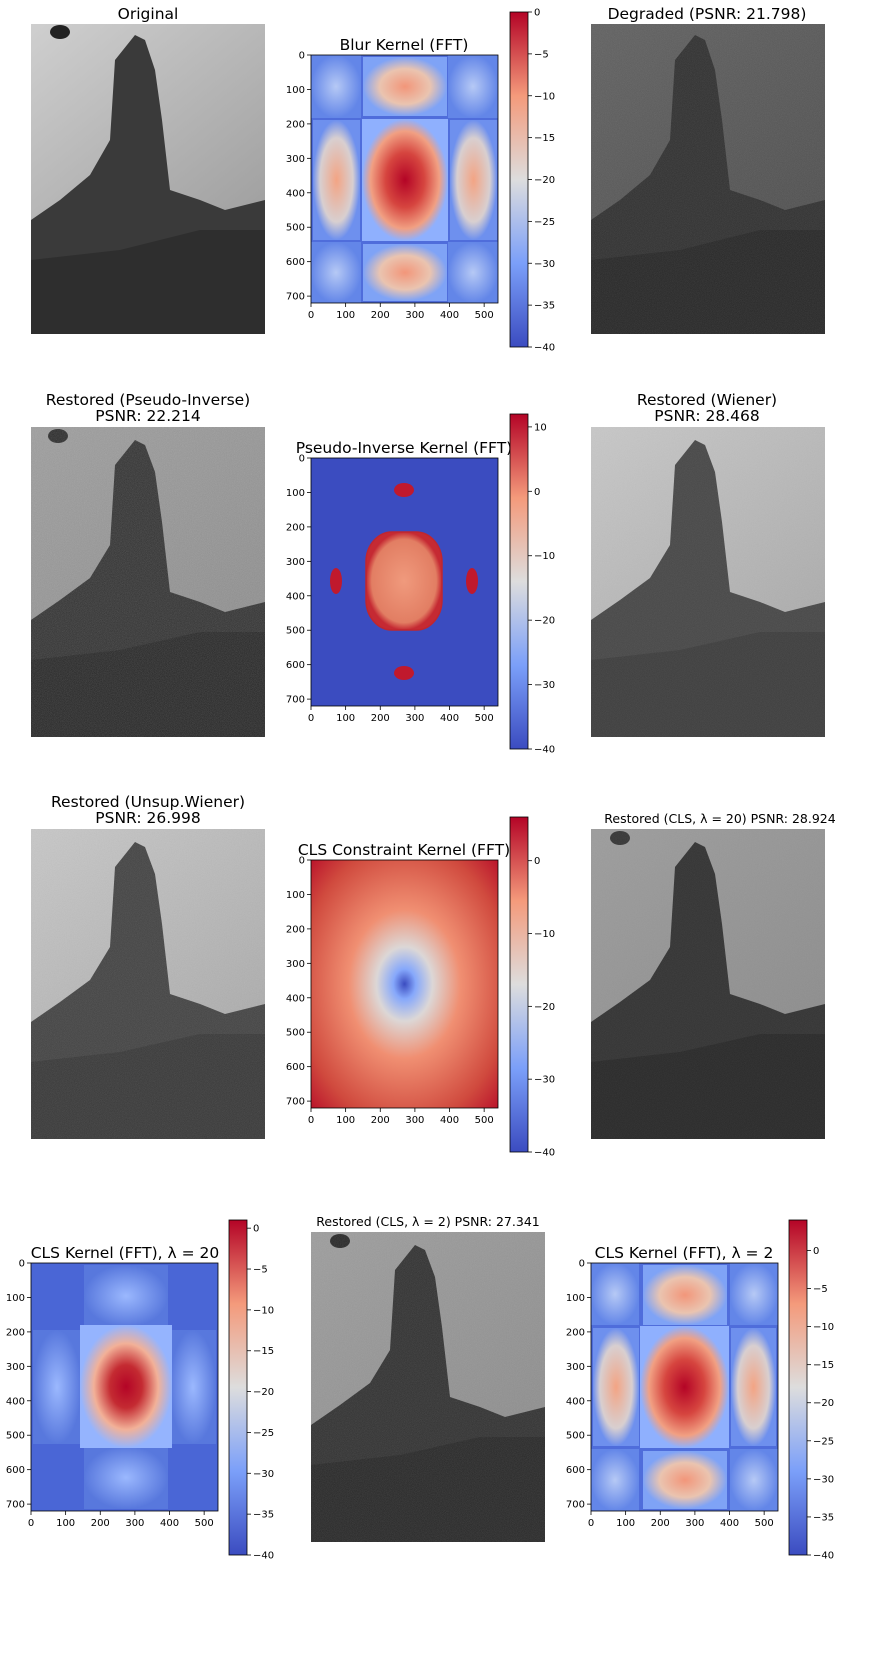 This screenshot has width=886, height=1656. Describe the element at coordinates (404, 45) in the screenshot. I see `panel-title-blur-kernel: Blur Kernel (FFT)` at that location.